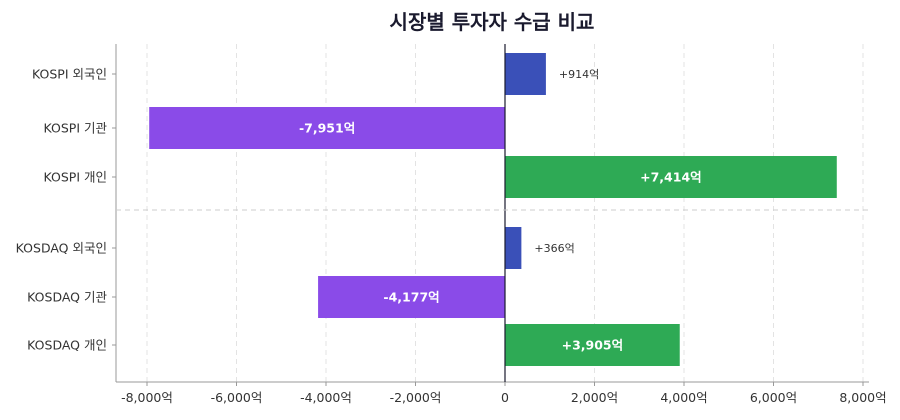  What do you see at coordinates (594, 397) in the screenshot?
I see `x-tick-label: 2,000억` at bounding box center [594, 397].